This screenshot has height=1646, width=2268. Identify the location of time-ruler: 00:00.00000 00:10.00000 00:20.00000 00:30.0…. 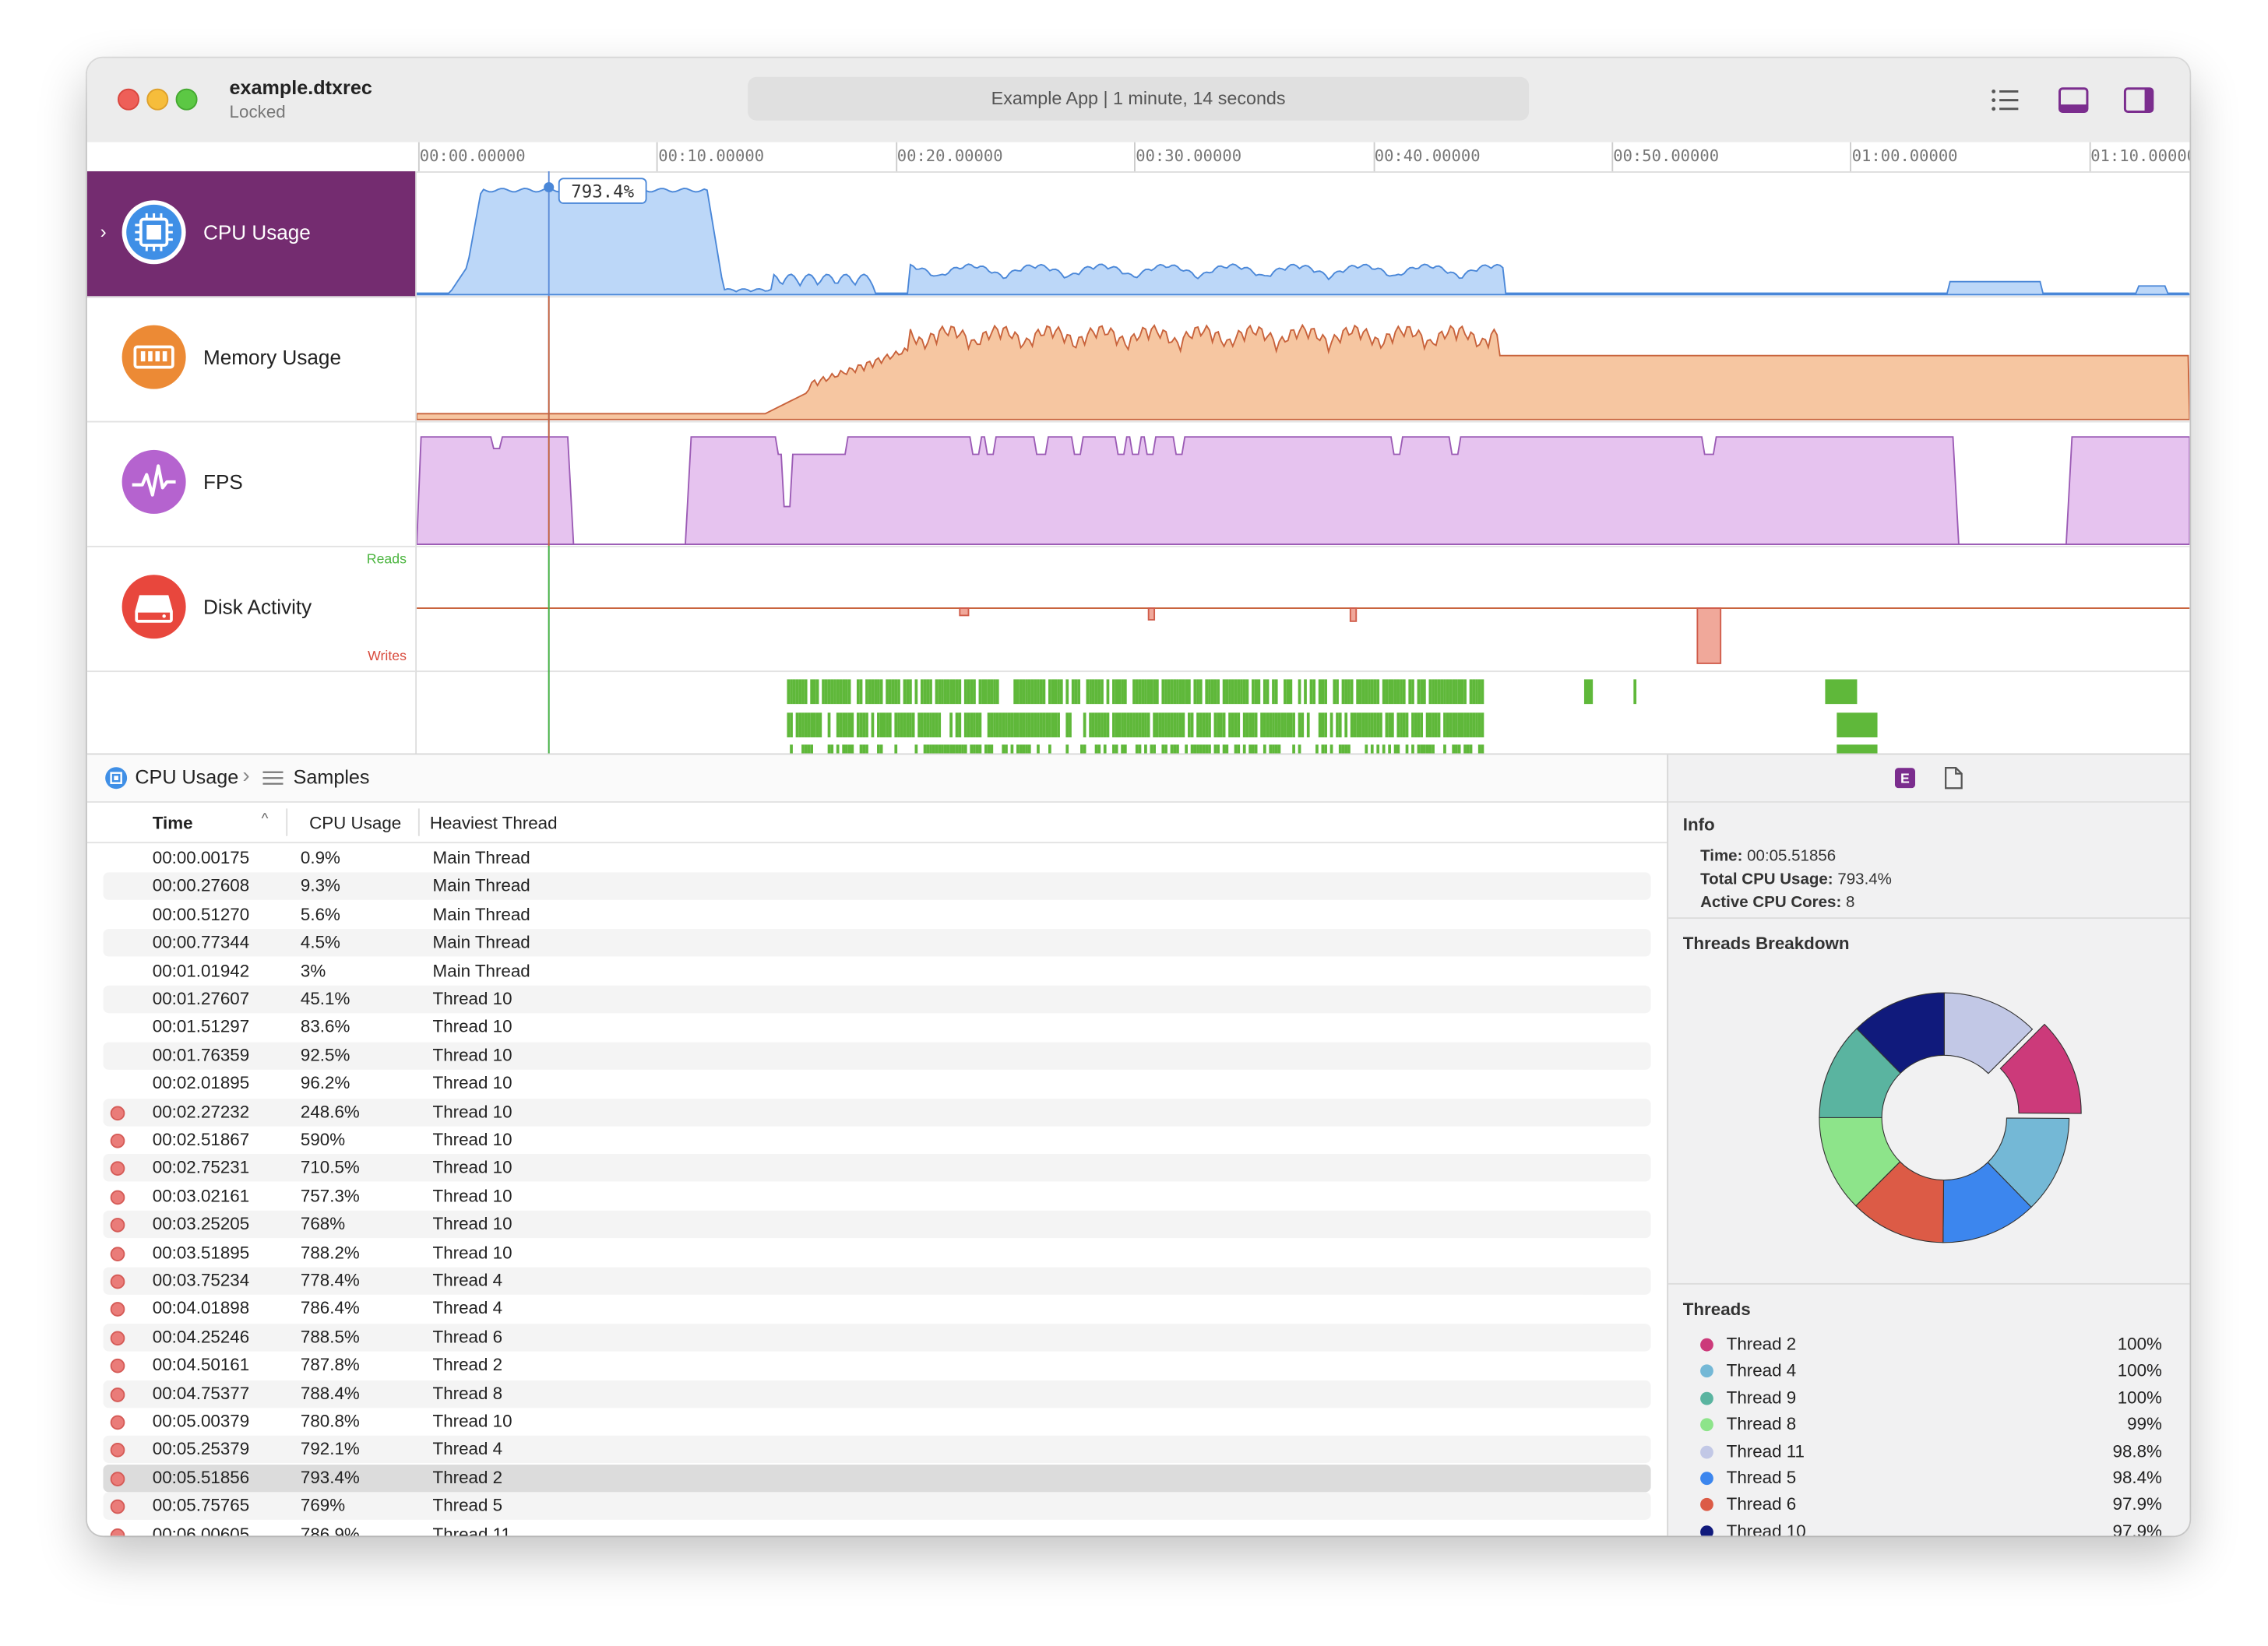
(1138, 157).